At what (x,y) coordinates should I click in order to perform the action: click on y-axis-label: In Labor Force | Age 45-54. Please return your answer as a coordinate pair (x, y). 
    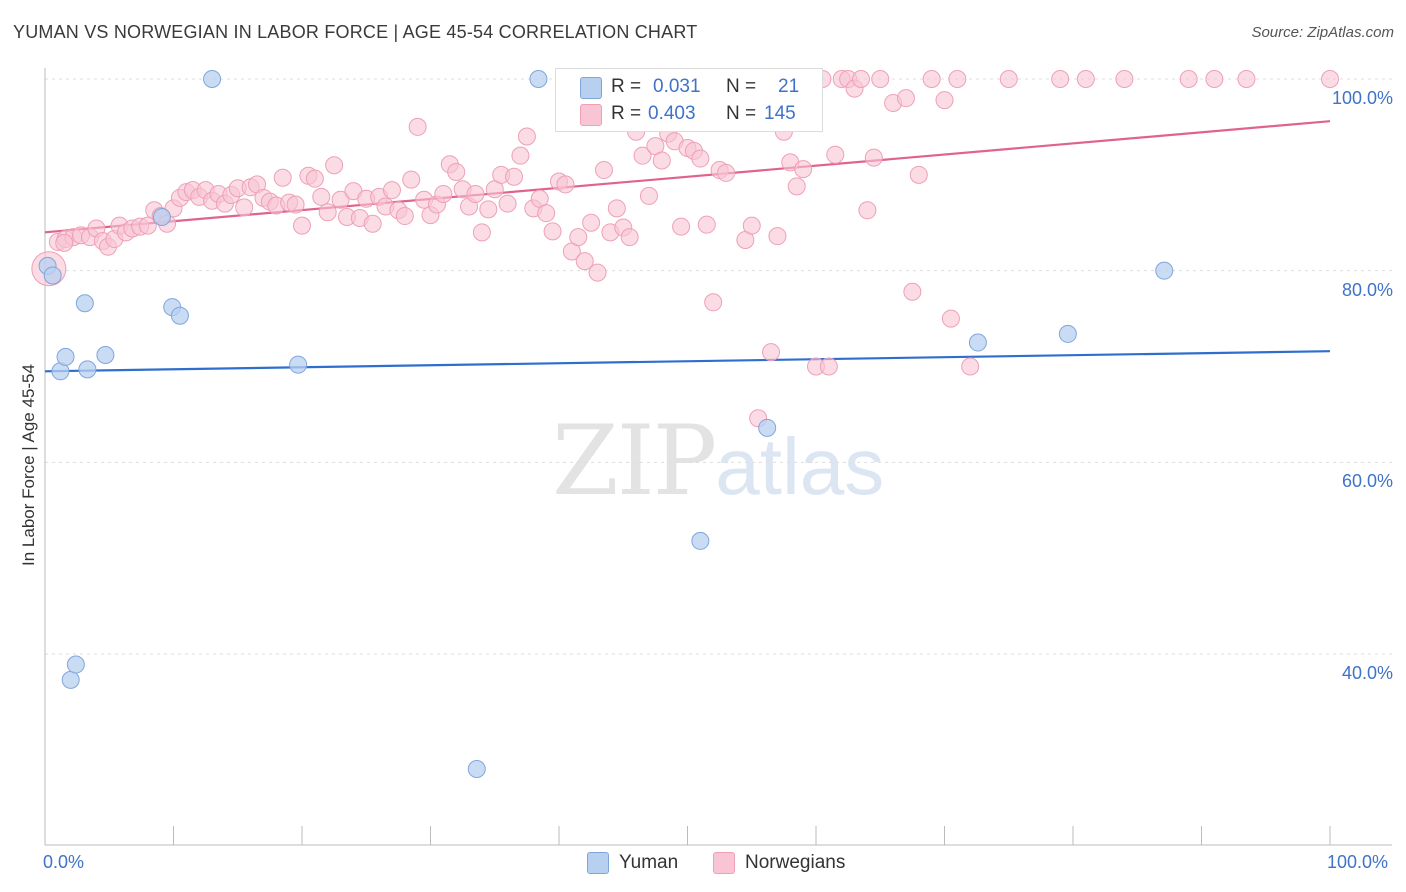
    Looking at the image, I should click on (28, 465).